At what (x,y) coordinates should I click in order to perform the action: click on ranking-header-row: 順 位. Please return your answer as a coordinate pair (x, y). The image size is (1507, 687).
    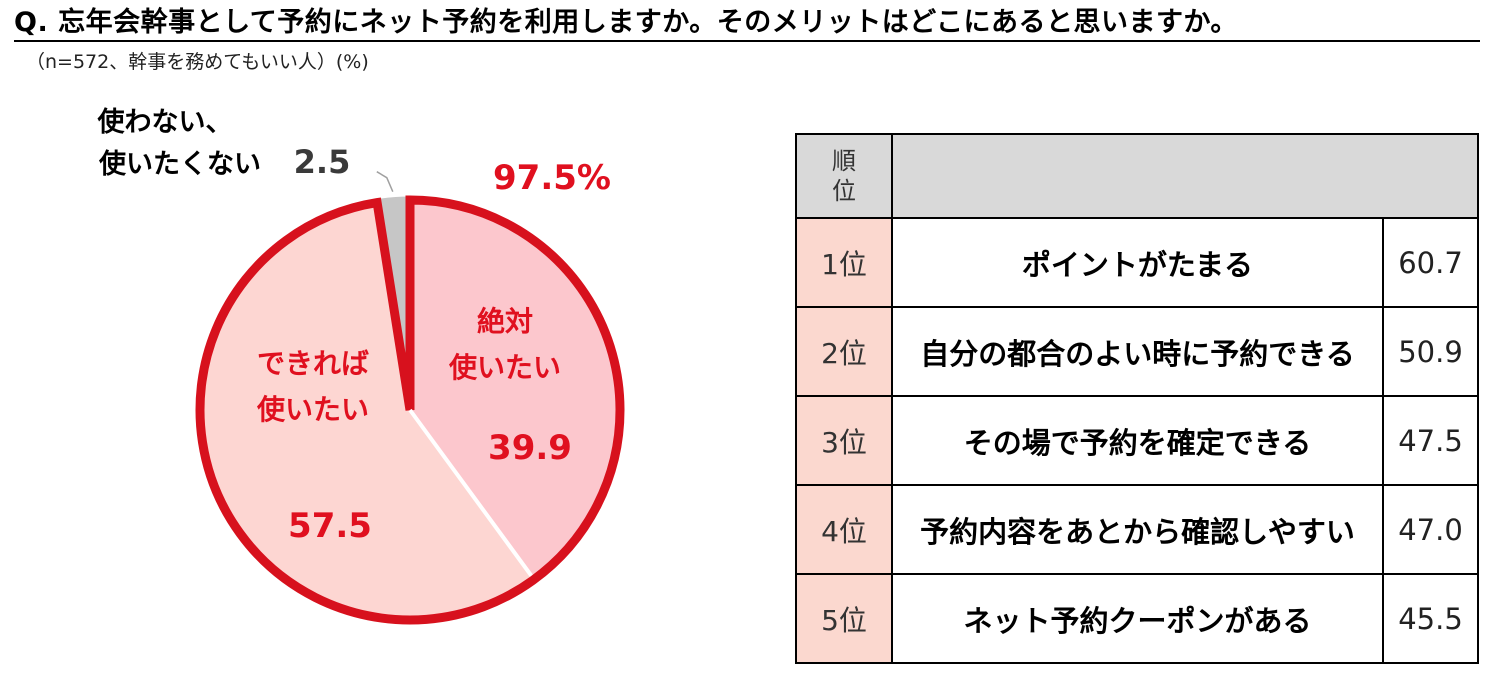
    Looking at the image, I should click on (1137, 176).